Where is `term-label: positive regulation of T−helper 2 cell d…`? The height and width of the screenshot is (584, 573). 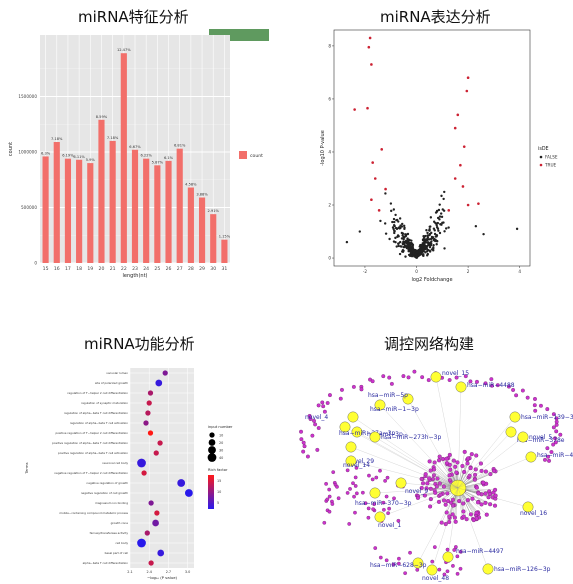
term-label: positive regulation of T−helper 2 cell d… is located at coordinates (92, 433).